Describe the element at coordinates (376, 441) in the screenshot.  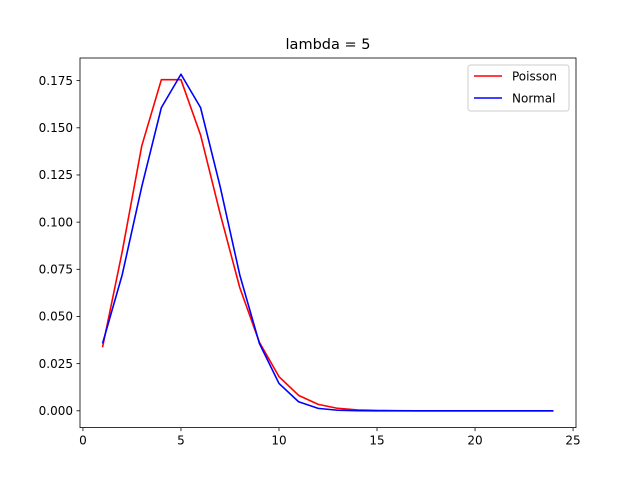
I see `x-tick-label: 15` at that location.